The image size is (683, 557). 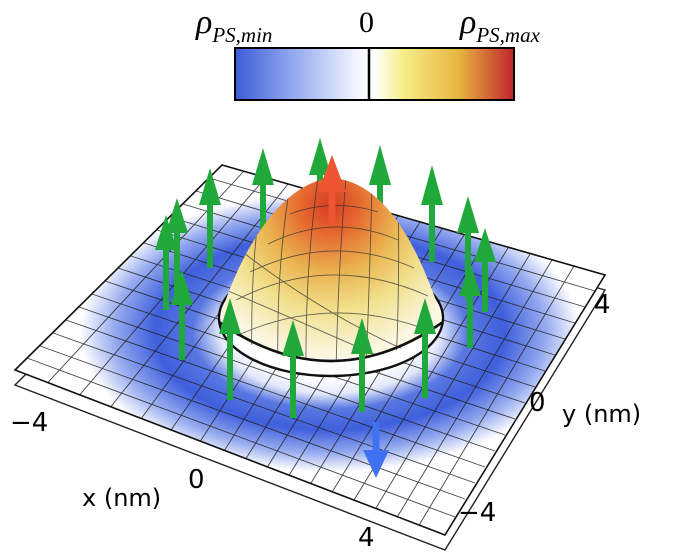 I want to click on colorbar-zero-label: 0, so click(x=366, y=22).